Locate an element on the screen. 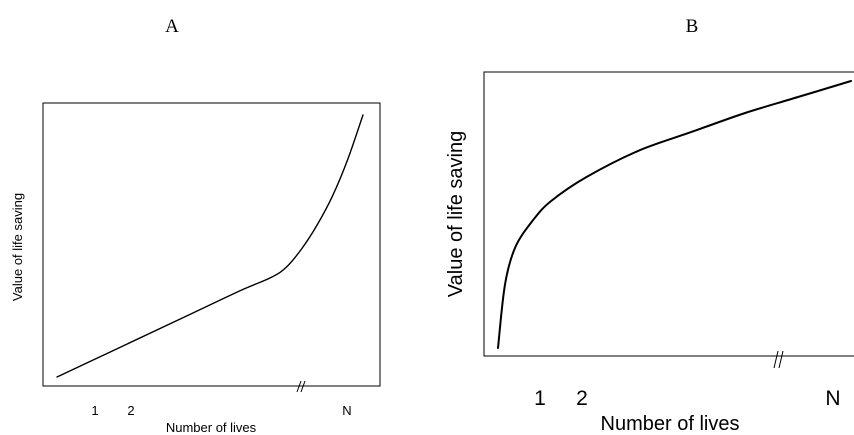 Image resolution: width=854 pixels, height=435 pixels. panel-b-y-axis-label: Value of life saving is located at coordinates (456, 214).